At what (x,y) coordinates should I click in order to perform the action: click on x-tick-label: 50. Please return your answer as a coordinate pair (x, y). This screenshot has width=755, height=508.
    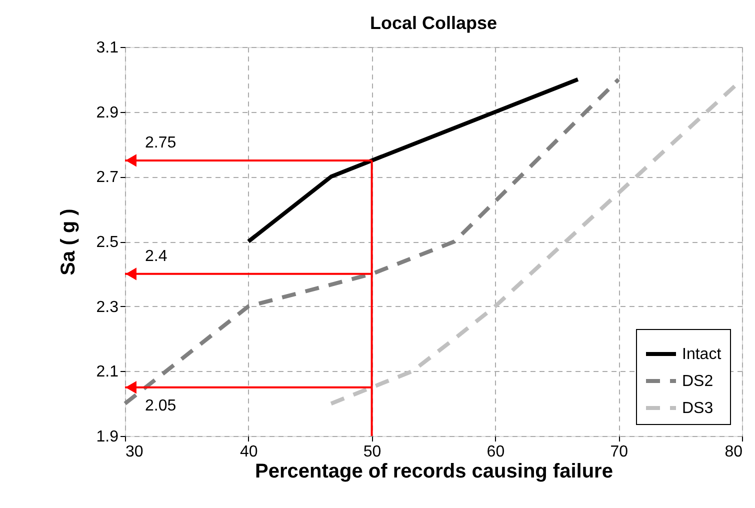
    Looking at the image, I should click on (372, 452).